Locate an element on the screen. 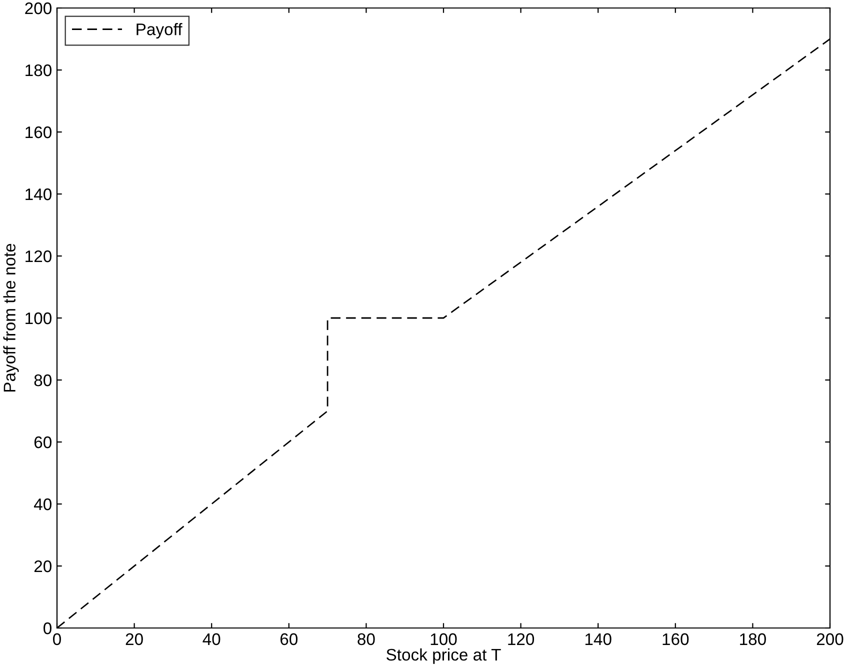  y-tick-label: 20 is located at coordinates (43, 566).